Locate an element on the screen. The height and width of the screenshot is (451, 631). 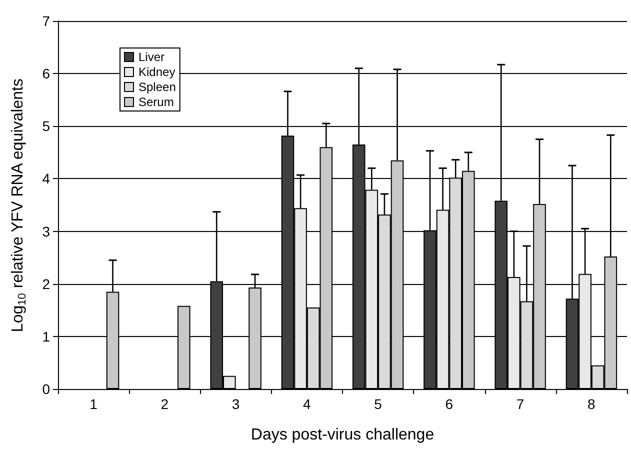
legend-label: Liver is located at coordinates (151, 57).